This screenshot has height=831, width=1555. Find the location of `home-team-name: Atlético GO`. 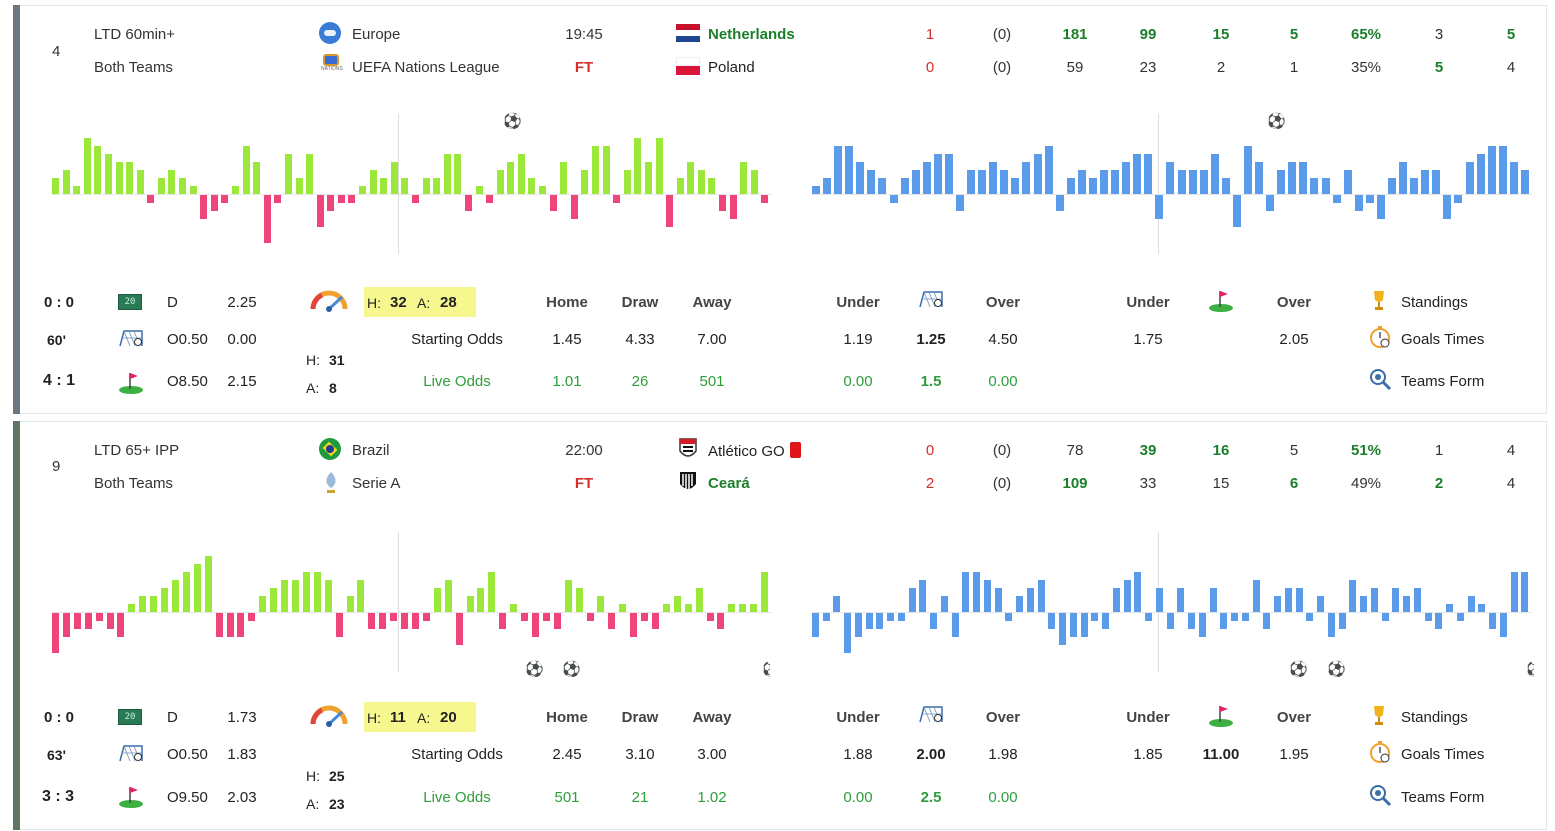

home-team-name: Atlético GO is located at coordinates (754, 451).